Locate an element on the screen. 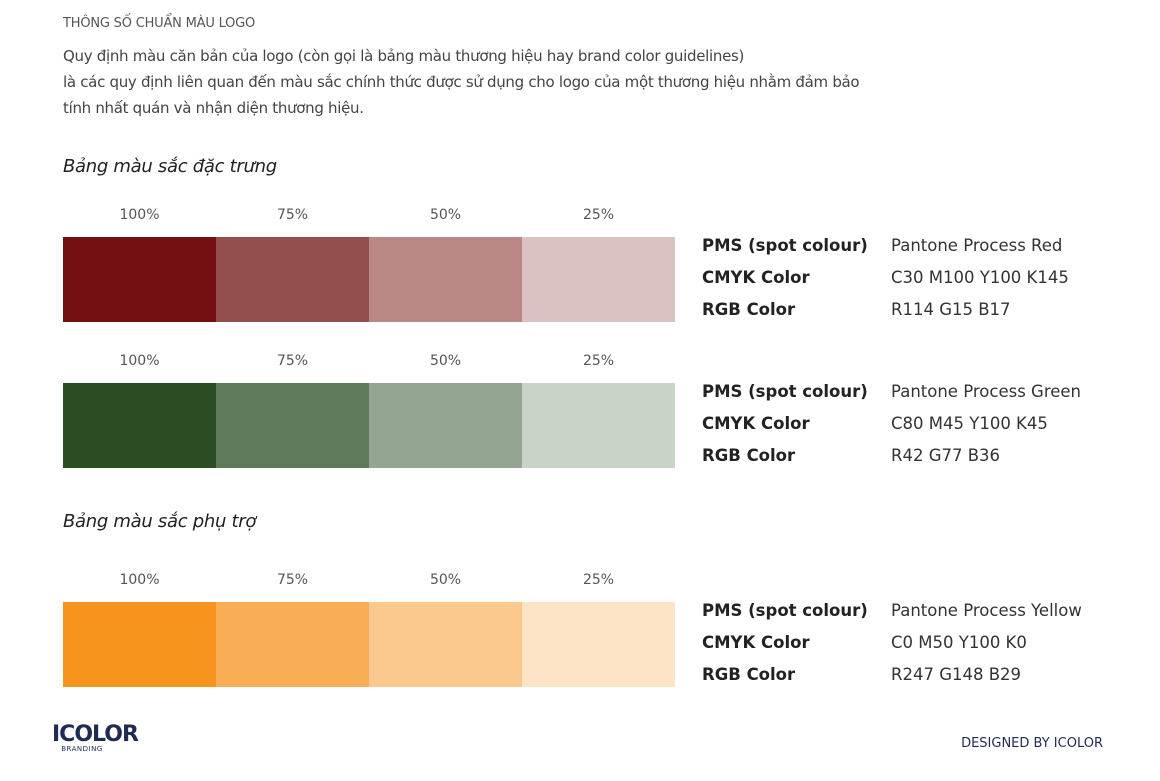  designed-by: DESIGNED BY ICOLOR is located at coordinates (1032, 743).